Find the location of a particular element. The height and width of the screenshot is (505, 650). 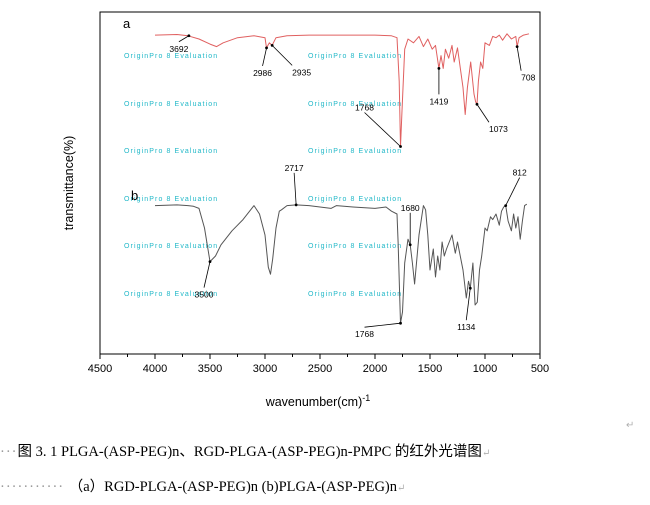

x-tick-label: 4000 is located at coordinates (155, 369).